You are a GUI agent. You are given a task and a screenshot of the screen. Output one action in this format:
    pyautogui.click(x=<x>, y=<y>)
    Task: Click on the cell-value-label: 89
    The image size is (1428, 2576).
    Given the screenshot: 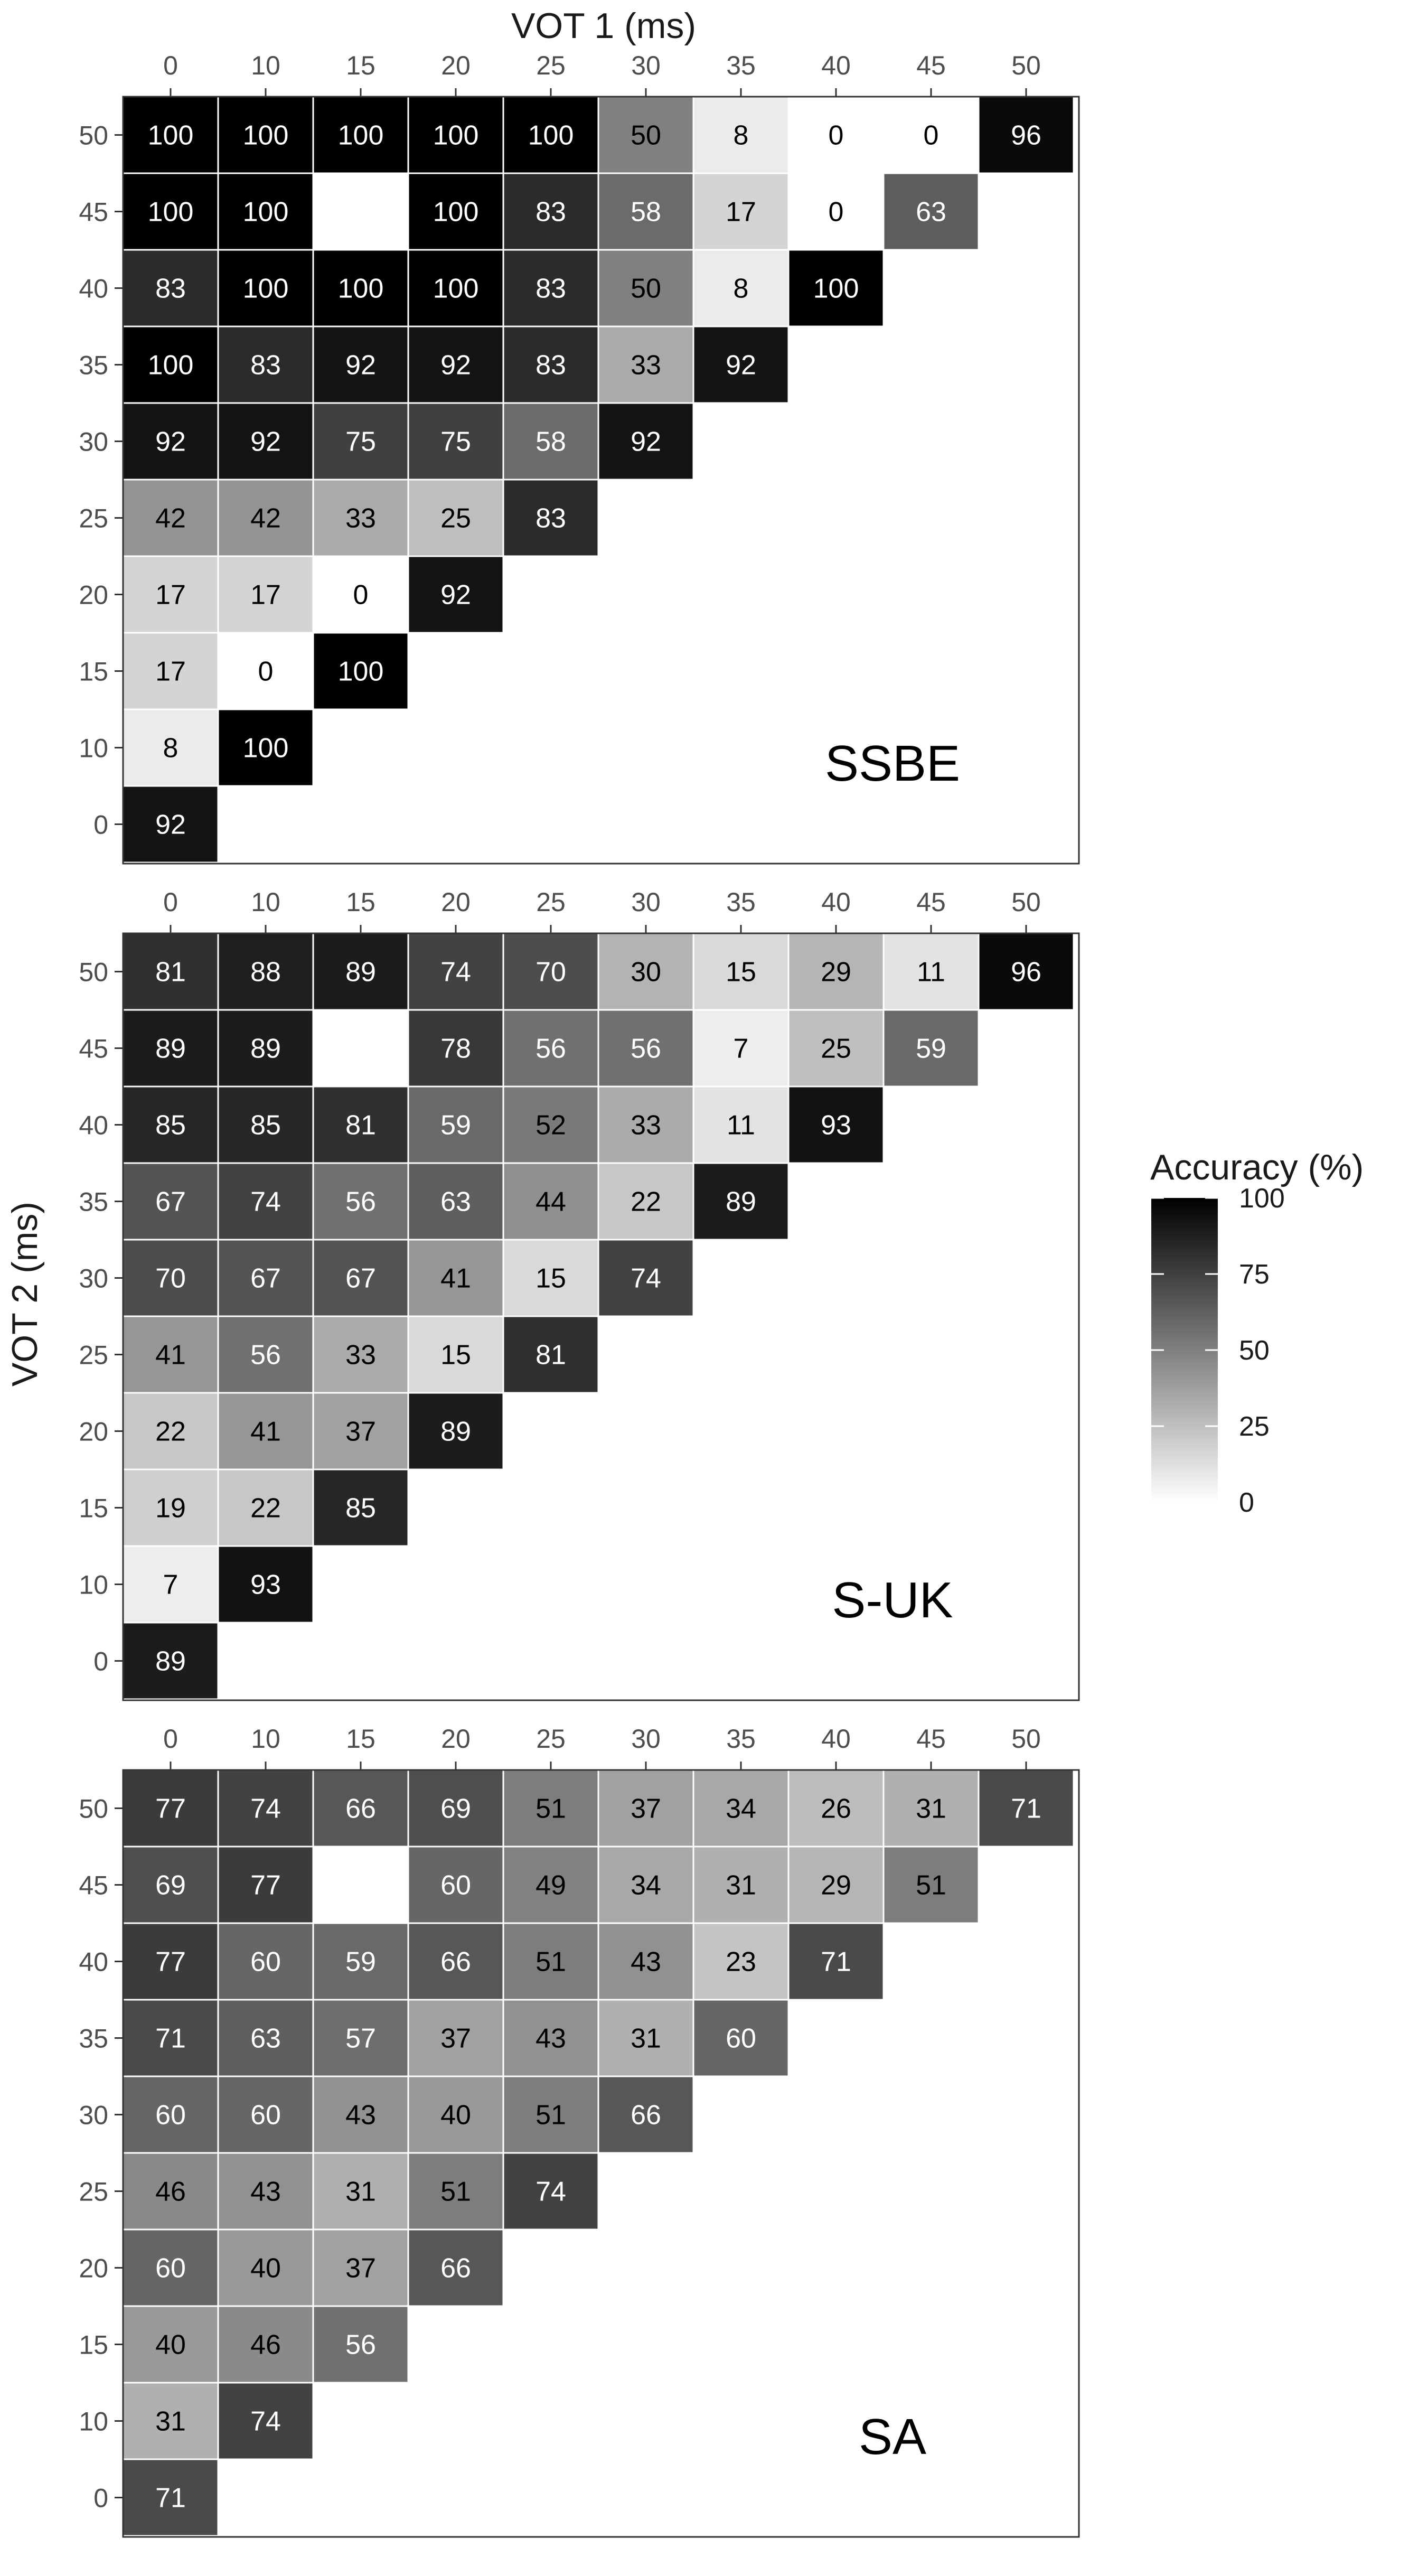 What is the action you would take?
    pyautogui.click(x=360, y=972)
    